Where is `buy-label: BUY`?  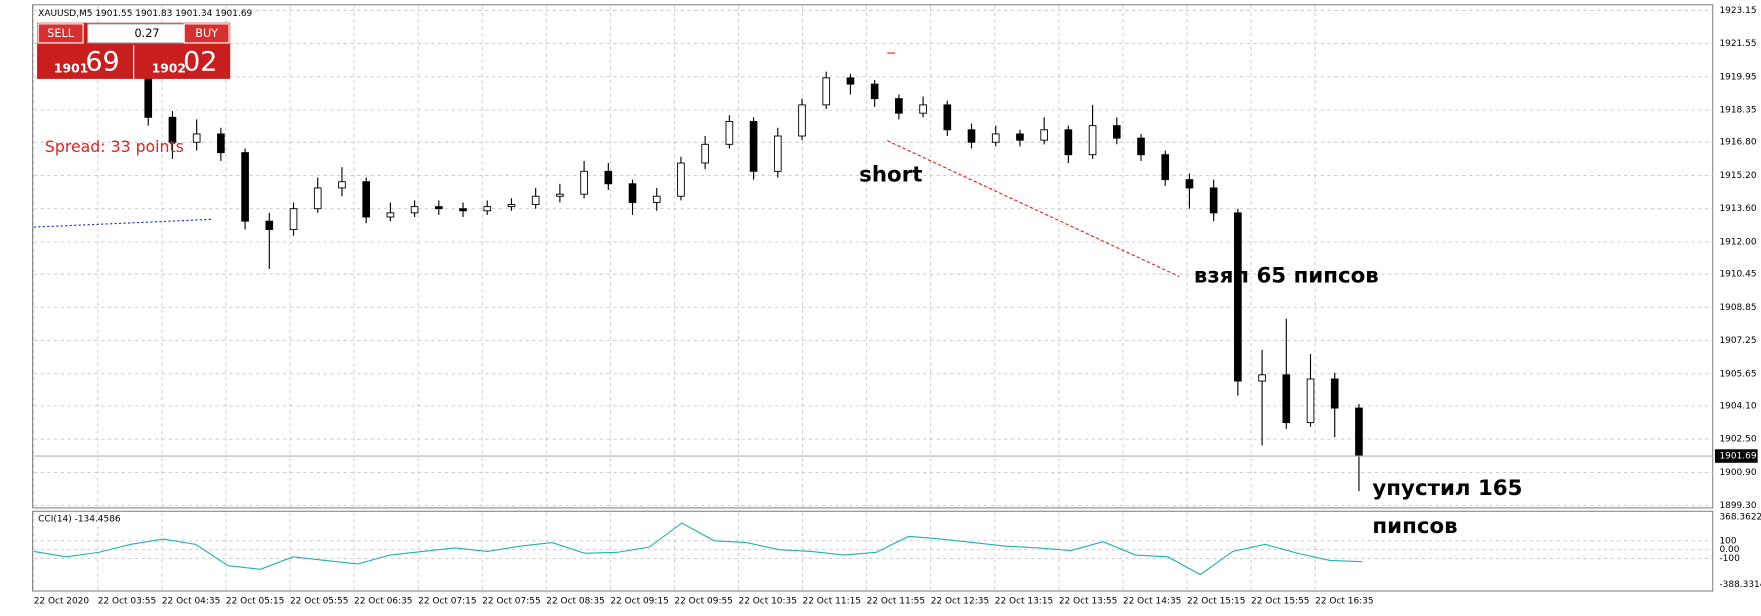 buy-label: BUY is located at coordinates (206, 33).